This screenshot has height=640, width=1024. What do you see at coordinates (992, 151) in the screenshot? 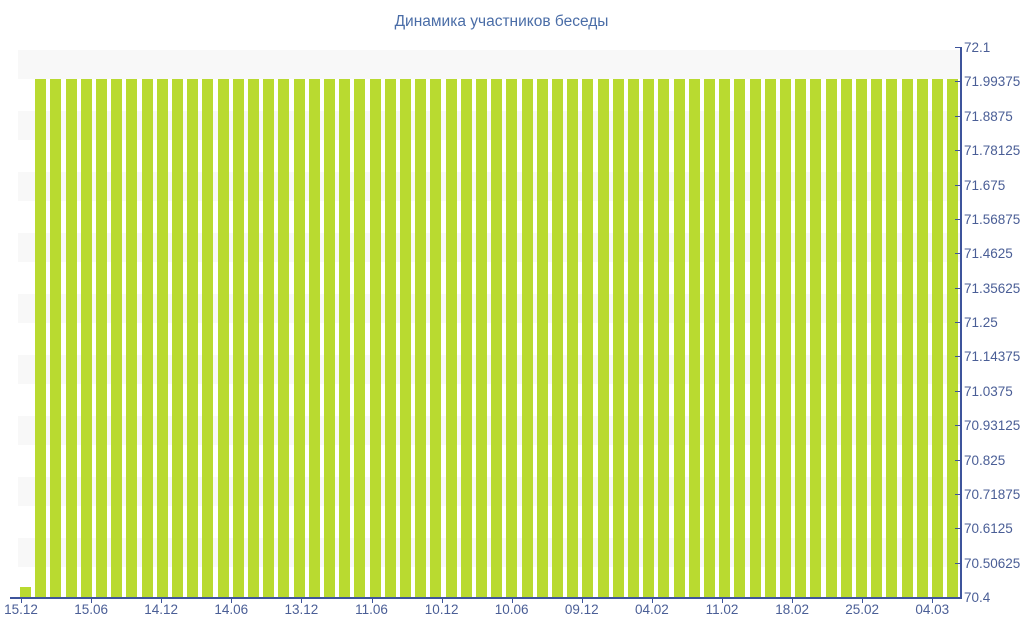
I see `y-tick-label: 71.78125` at bounding box center [992, 151].